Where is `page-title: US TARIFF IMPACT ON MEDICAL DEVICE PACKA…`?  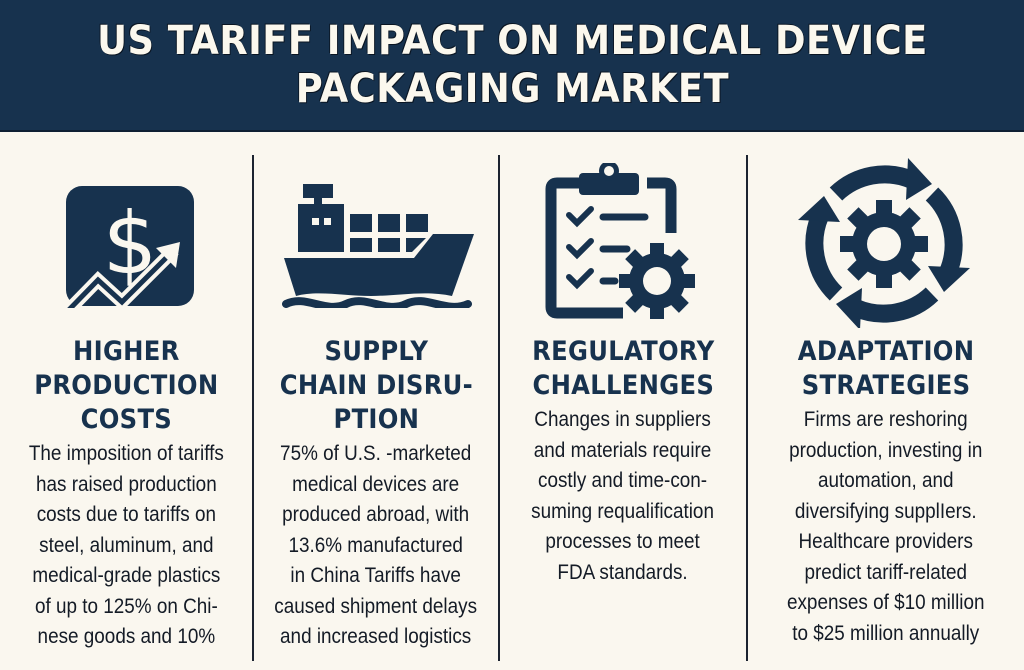
page-title: US TARIFF IMPACT ON MEDICAL DEVICE PACKA… is located at coordinates (512, 65).